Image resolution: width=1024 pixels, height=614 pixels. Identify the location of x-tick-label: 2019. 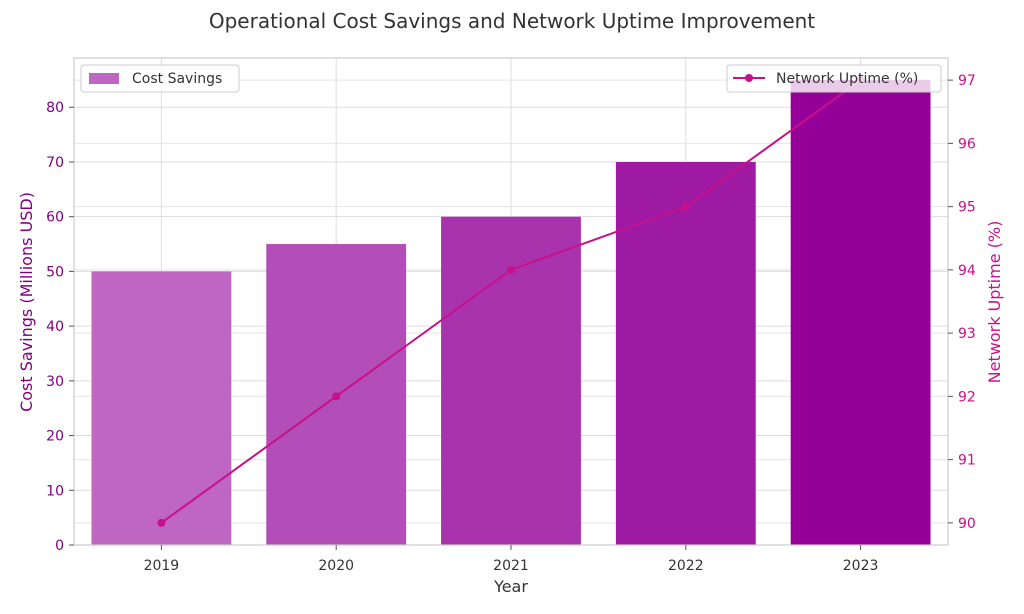
(162, 566).